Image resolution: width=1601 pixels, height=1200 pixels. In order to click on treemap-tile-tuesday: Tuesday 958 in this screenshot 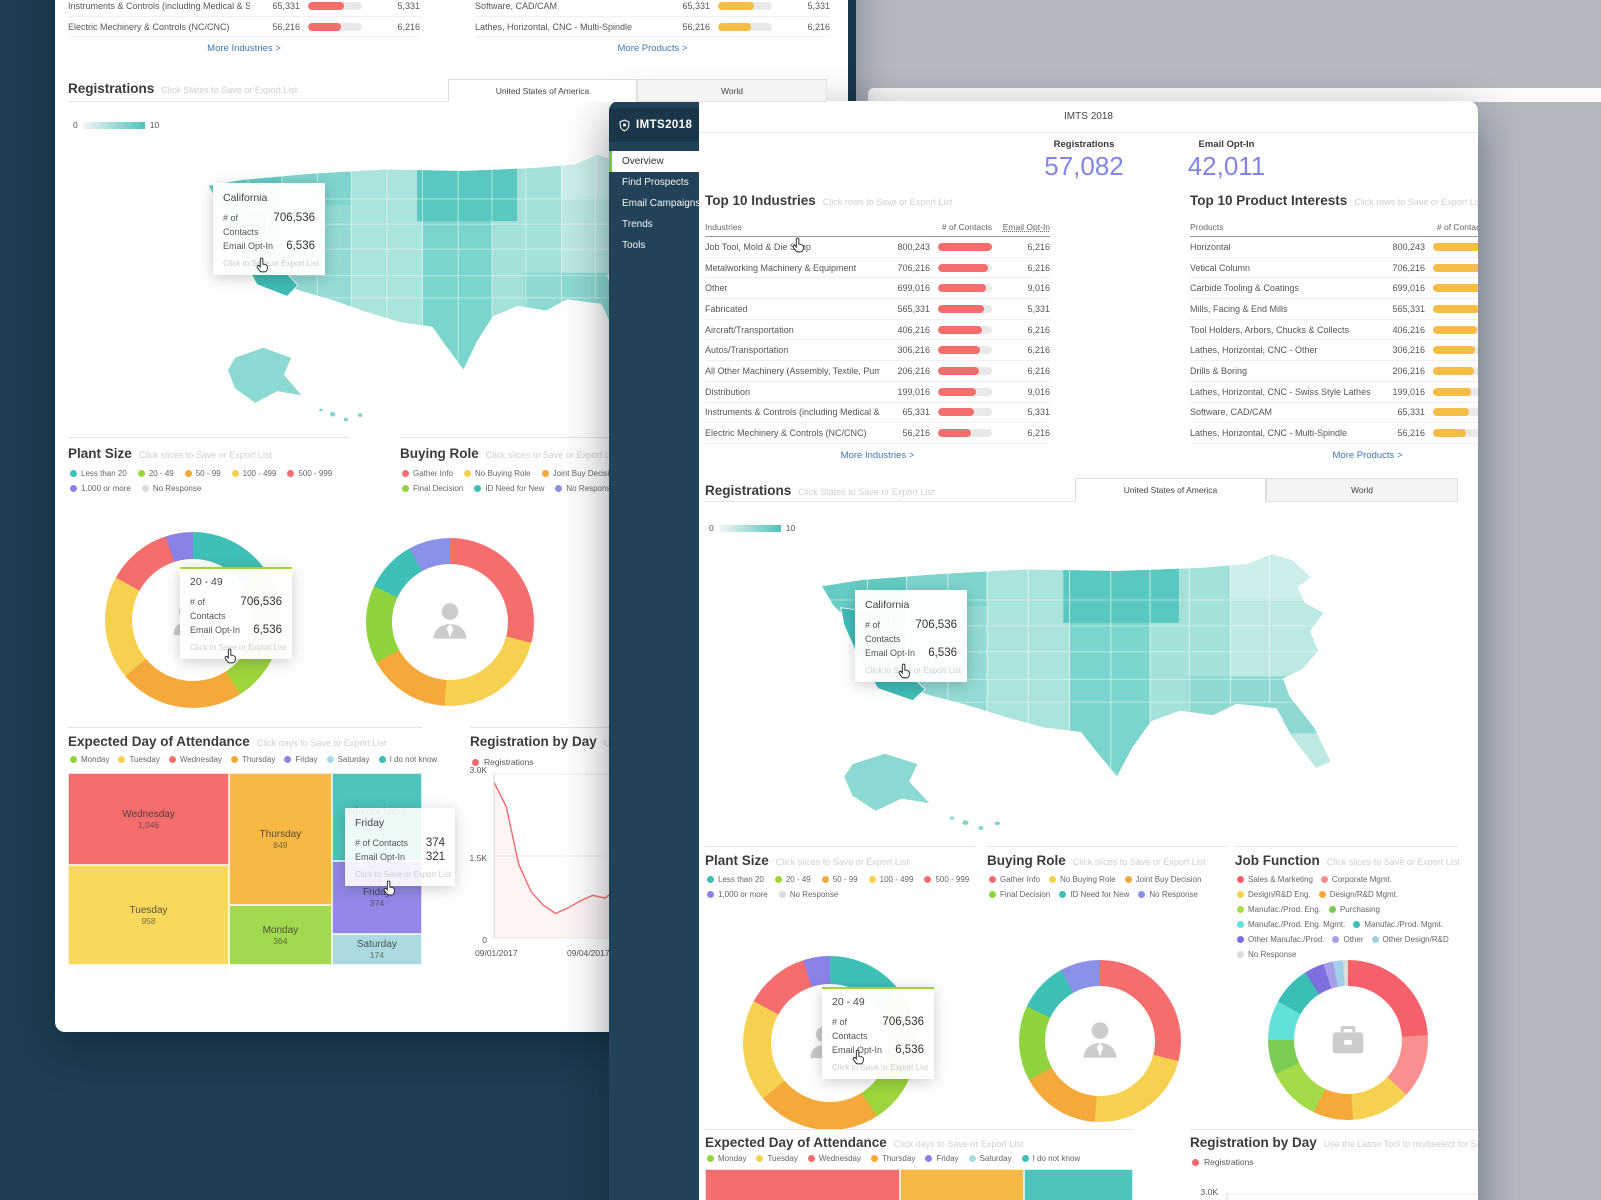, I will do `click(149, 915)`.